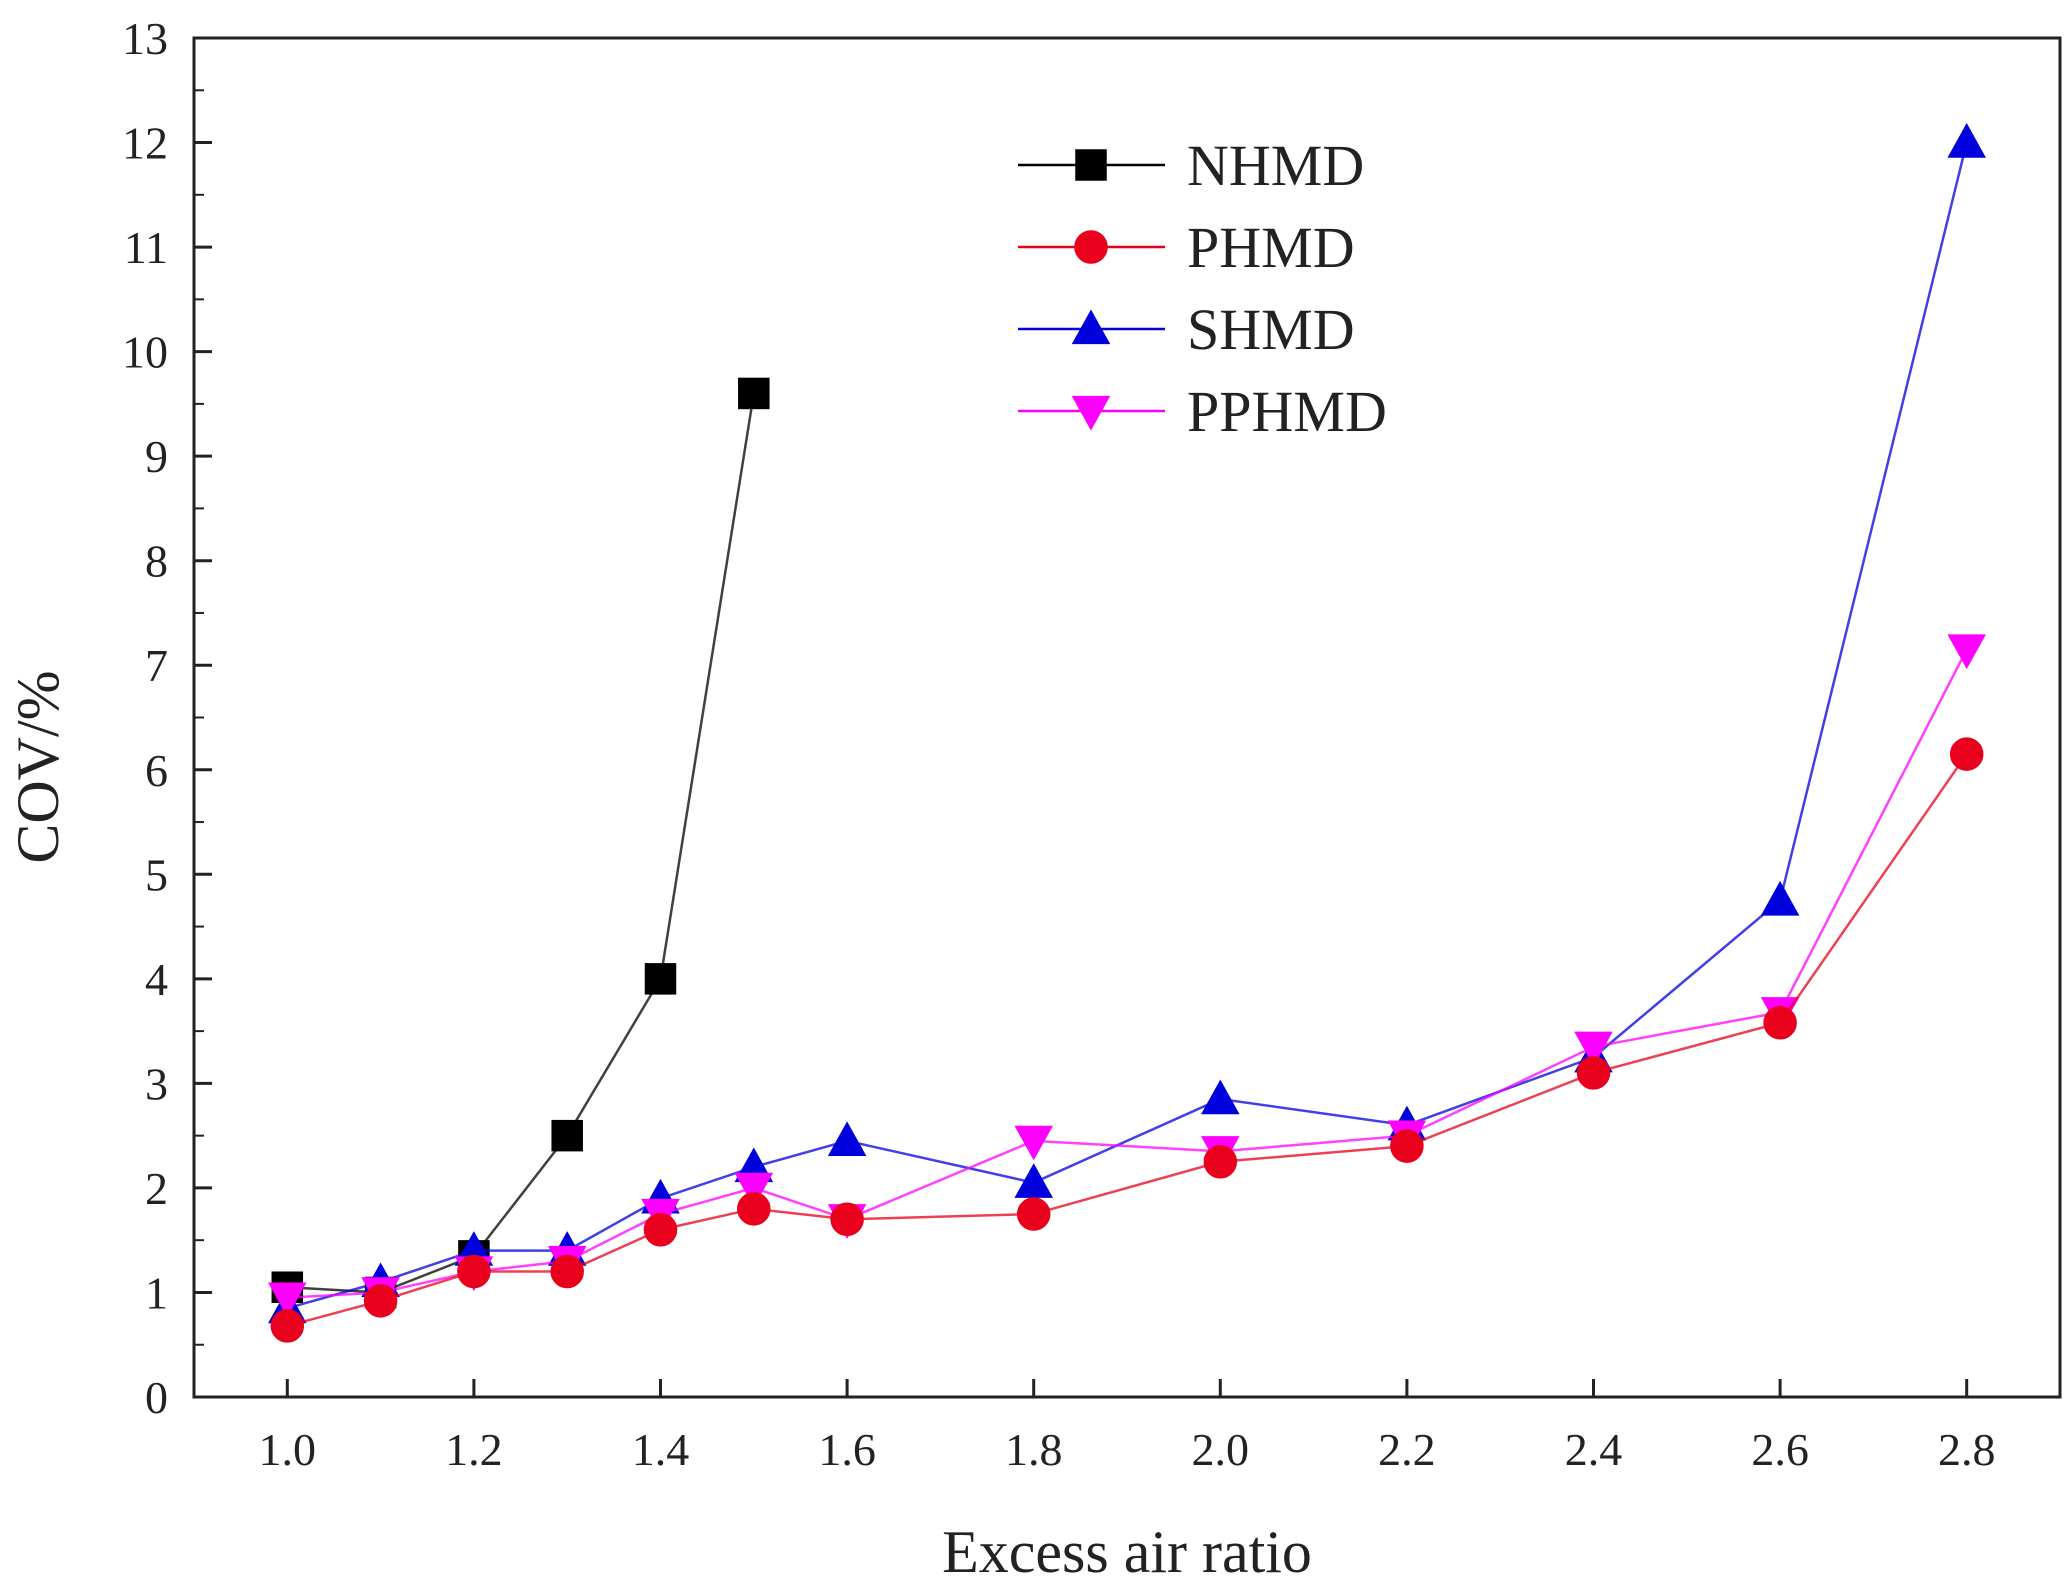 The image size is (2071, 1584). Describe the element at coordinates (156, 561) in the screenshot. I see `y-tick-label: 8` at that location.